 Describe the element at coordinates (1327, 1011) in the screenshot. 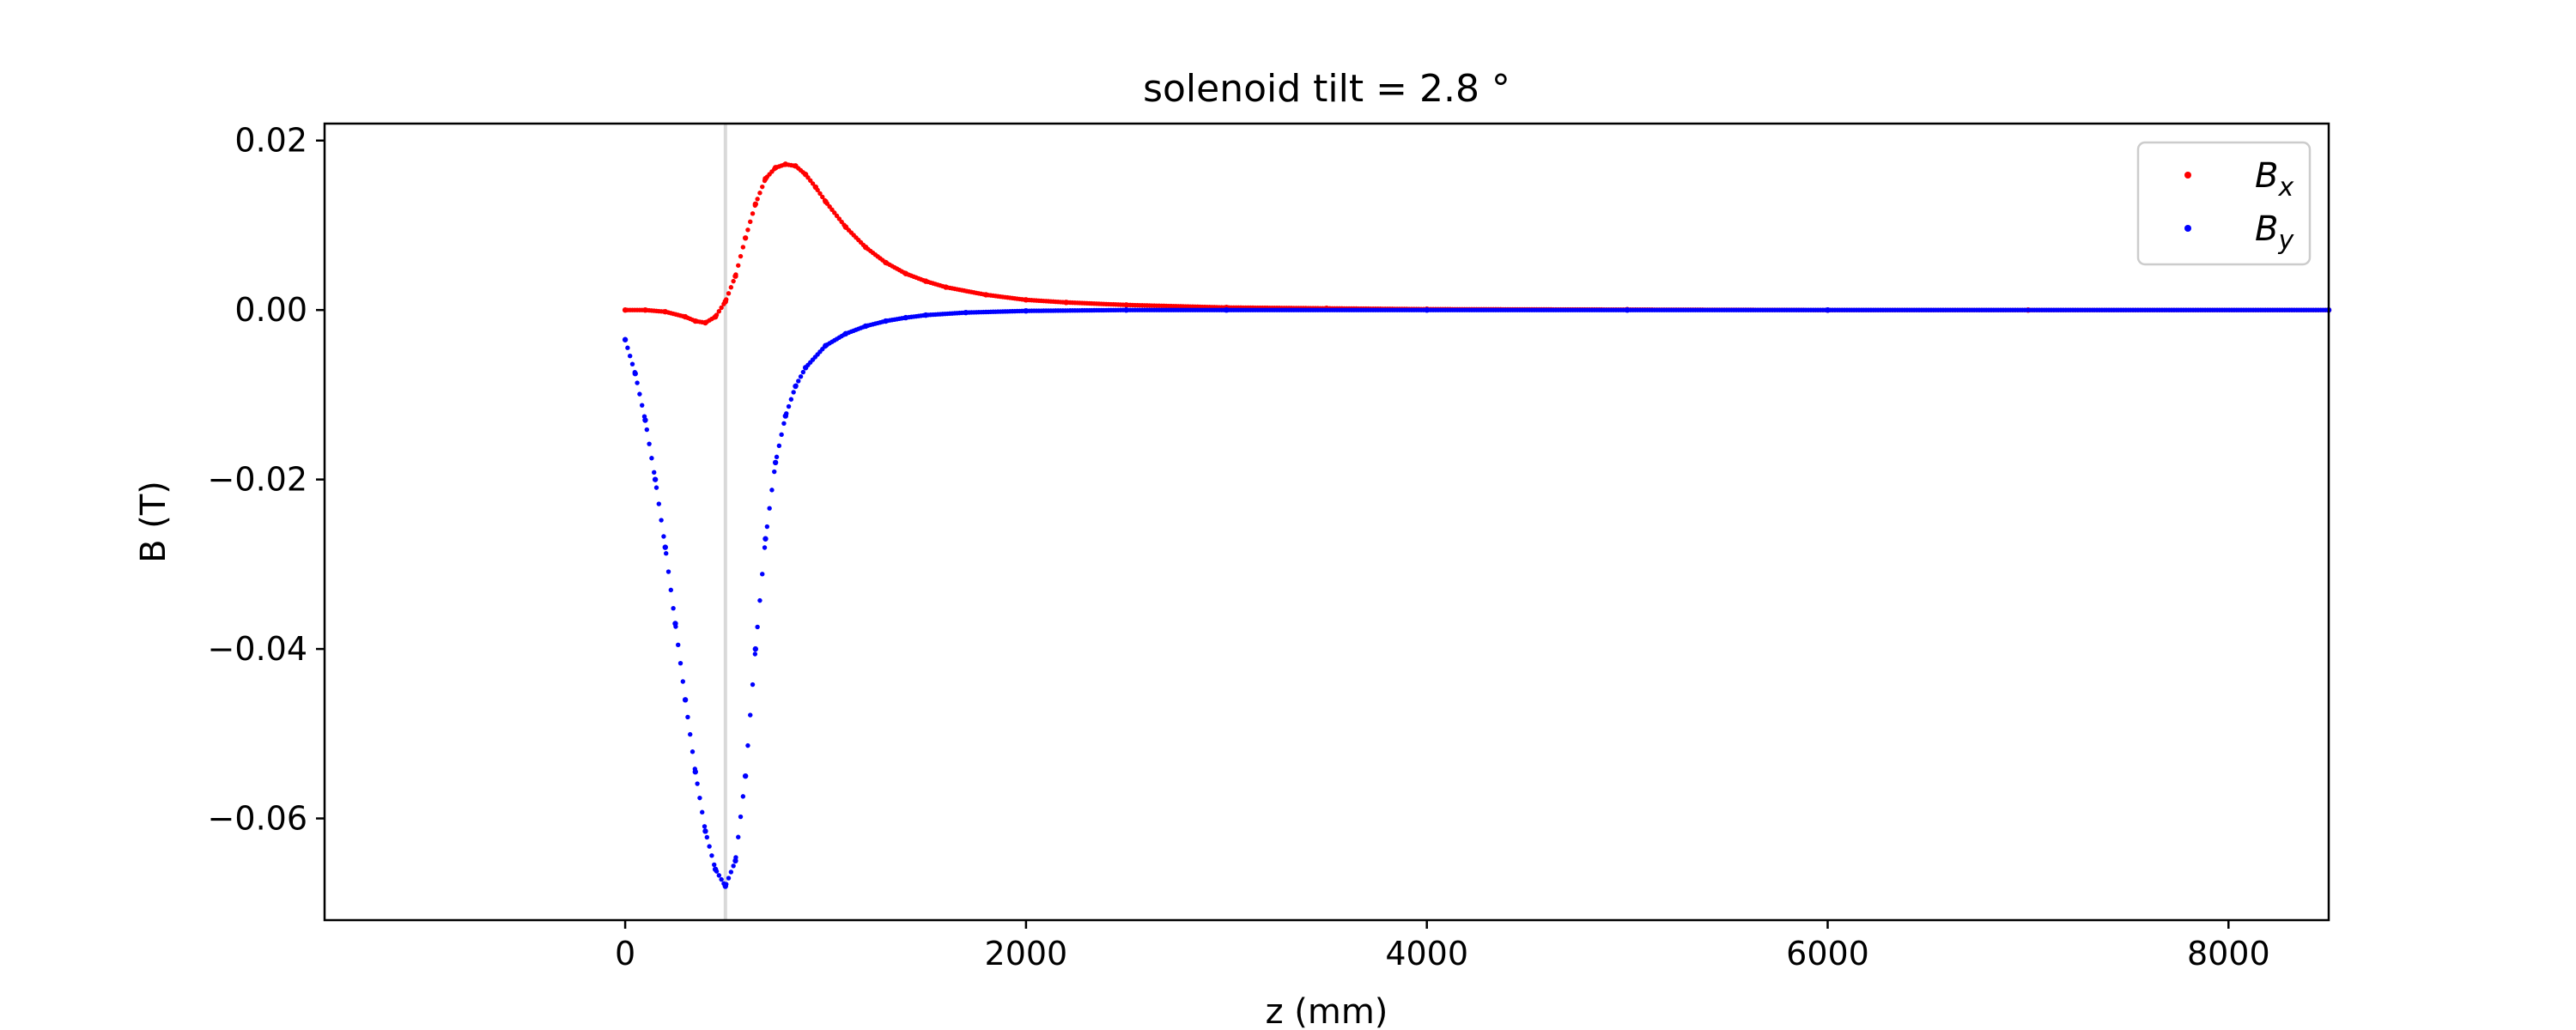

I see `x-axis-label: z (mm)` at that location.